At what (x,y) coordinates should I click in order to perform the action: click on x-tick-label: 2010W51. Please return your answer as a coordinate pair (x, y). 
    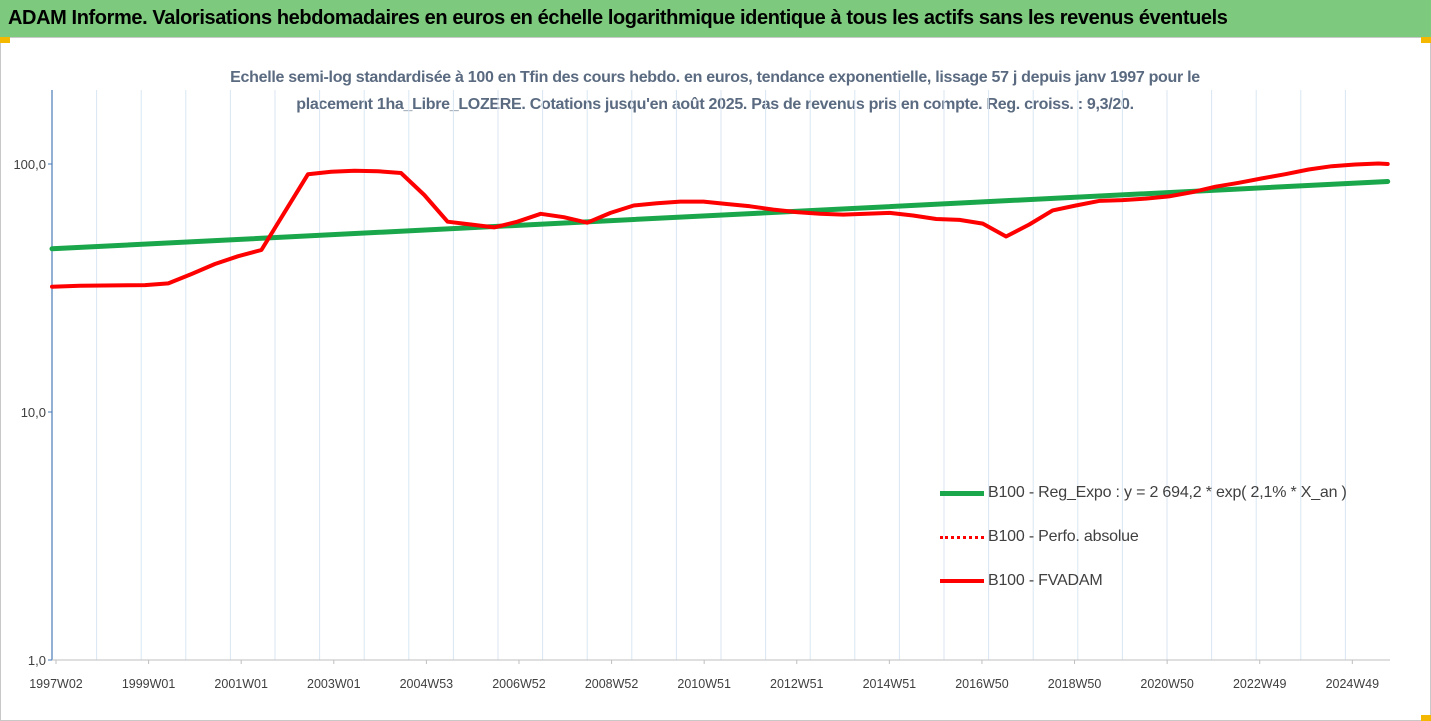
    Looking at the image, I should click on (704, 684).